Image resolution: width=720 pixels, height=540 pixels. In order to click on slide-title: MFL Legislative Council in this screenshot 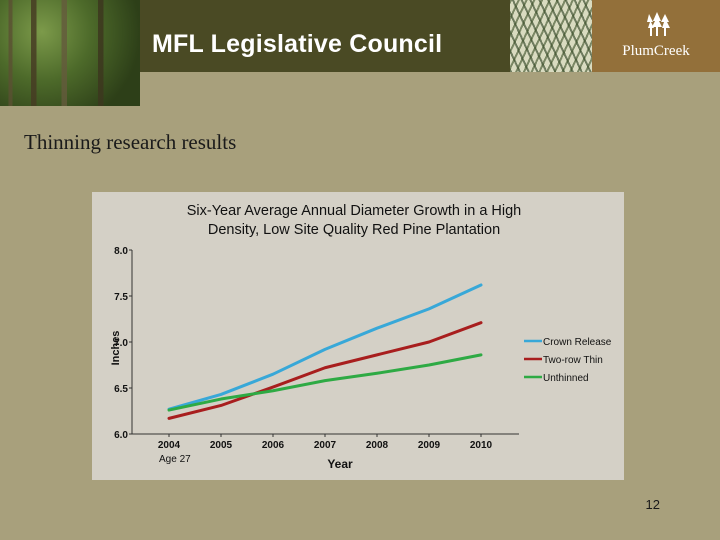, I will do `click(297, 44)`.